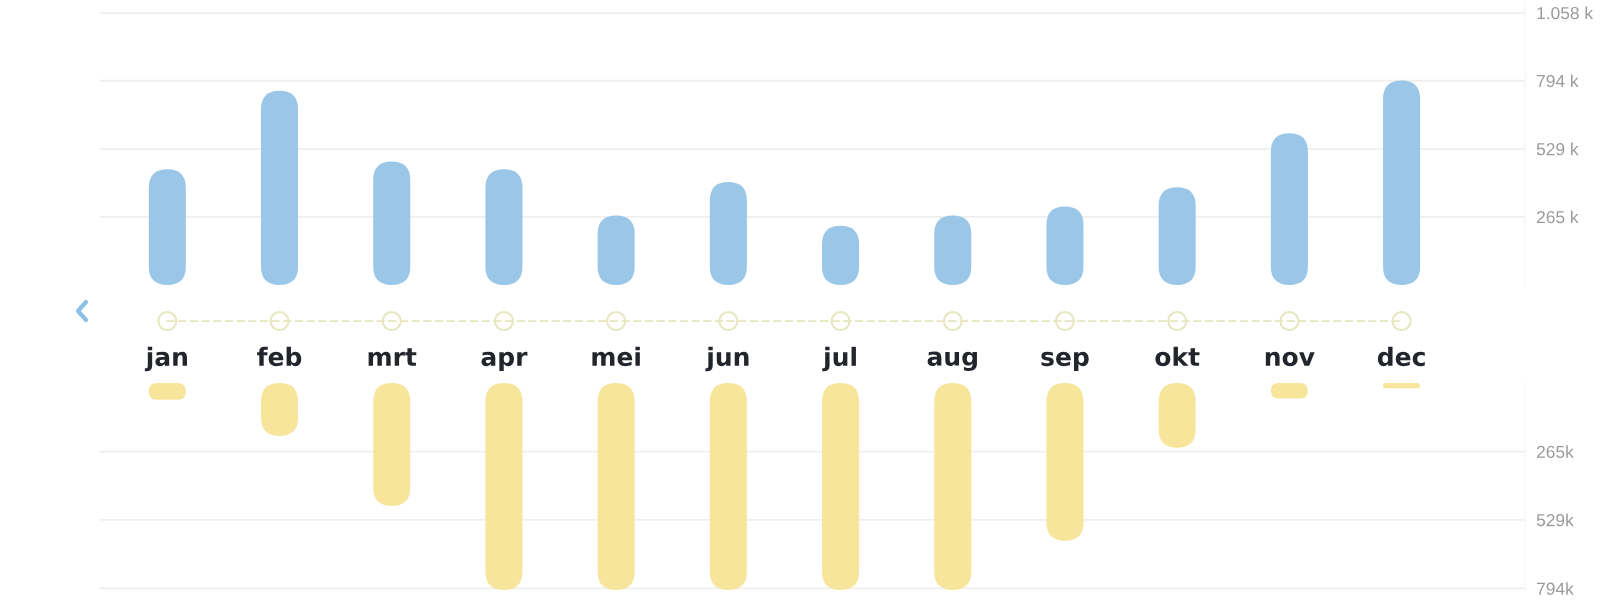 This screenshot has height=600, width=1600. What do you see at coordinates (165, 359) in the screenshot?
I see `x-tick-label: jan` at bounding box center [165, 359].